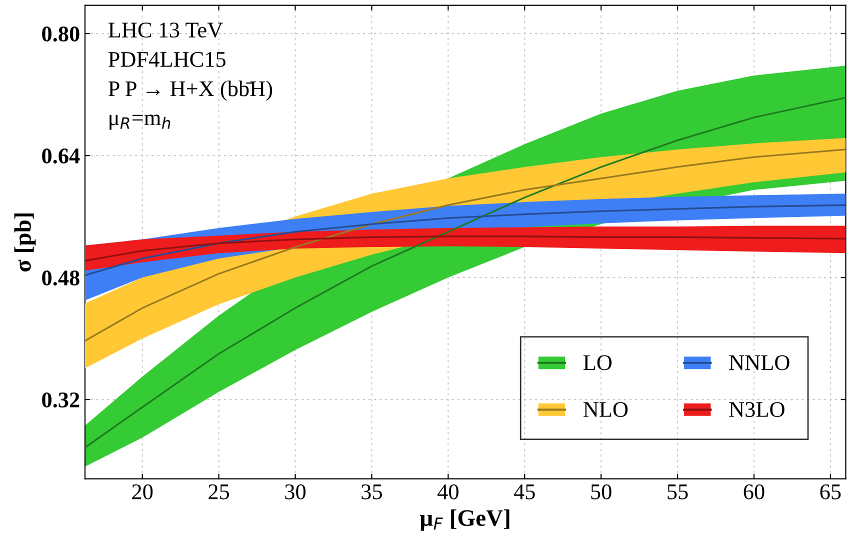 This screenshot has height=535, width=850. I want to click on x-tick-label: 35, so click(372, 492).